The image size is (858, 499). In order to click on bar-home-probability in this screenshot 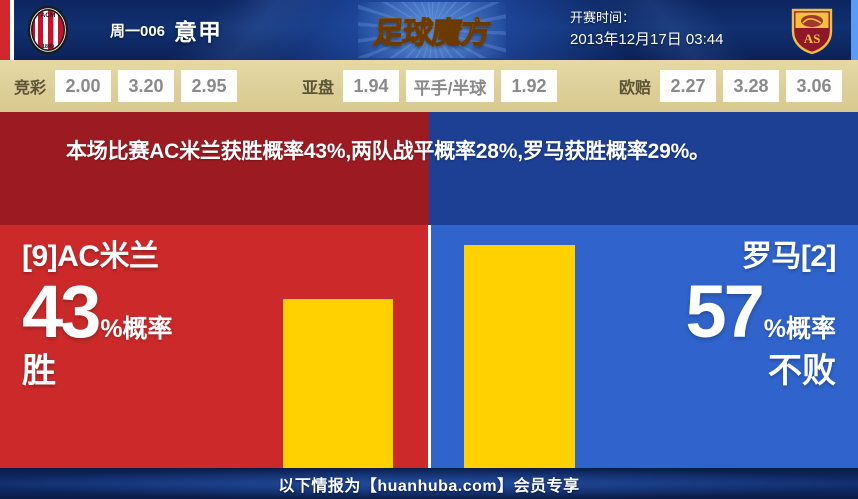, I will do `click(338, 383)`.